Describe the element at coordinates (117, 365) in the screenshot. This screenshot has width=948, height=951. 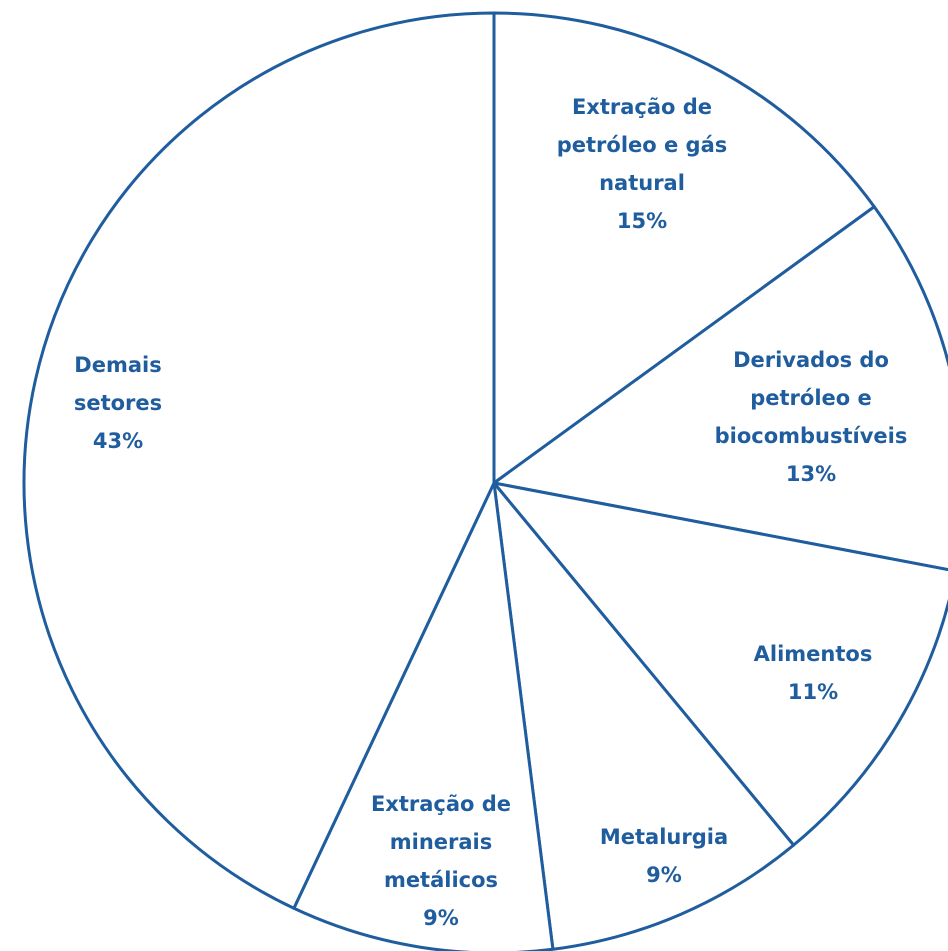
I see `slice-label: Demais` at that location.